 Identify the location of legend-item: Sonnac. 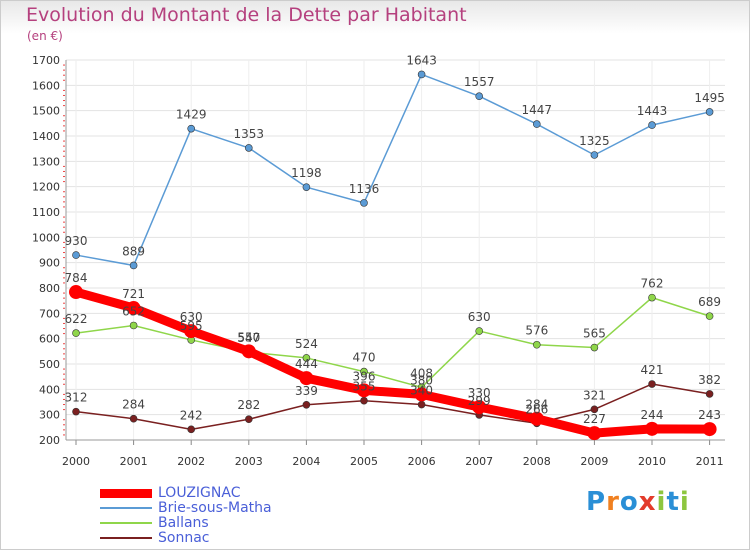
(154, 538).